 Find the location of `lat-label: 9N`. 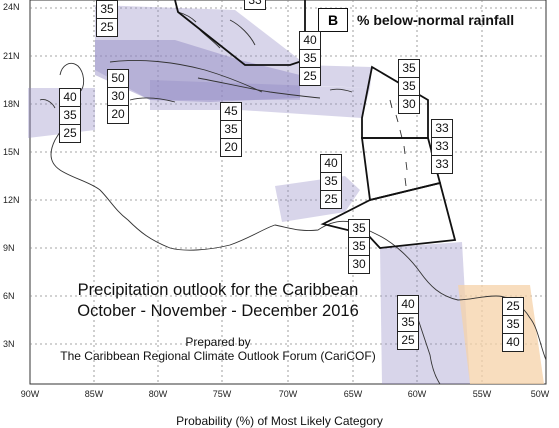

lat-label: 9N is located at coordinates (9, 248).